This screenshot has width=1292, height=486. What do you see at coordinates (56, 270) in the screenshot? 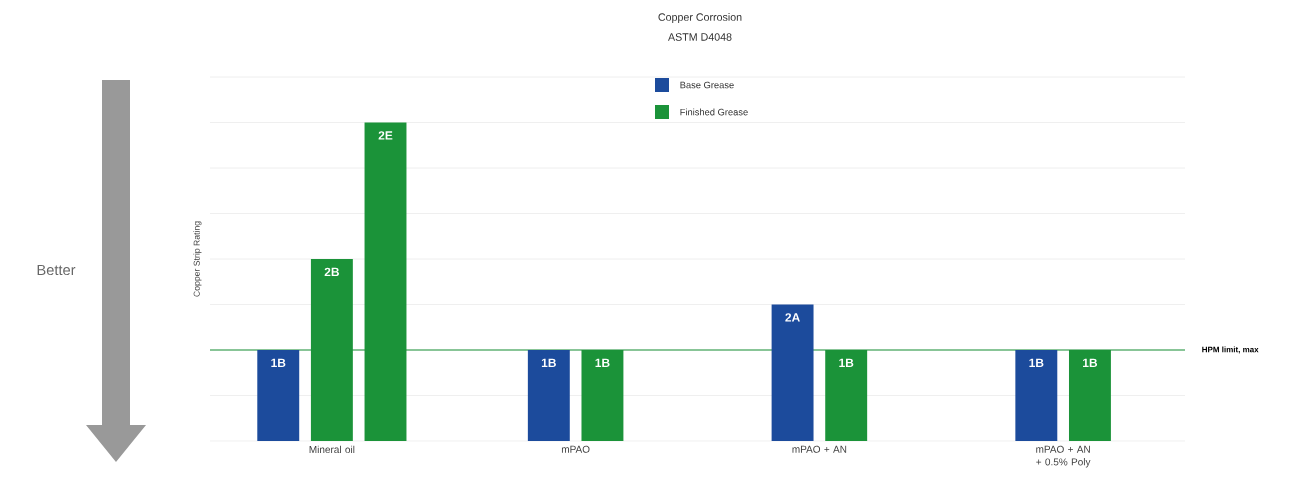
I see `text: Better` at bounding box center [56, 270].